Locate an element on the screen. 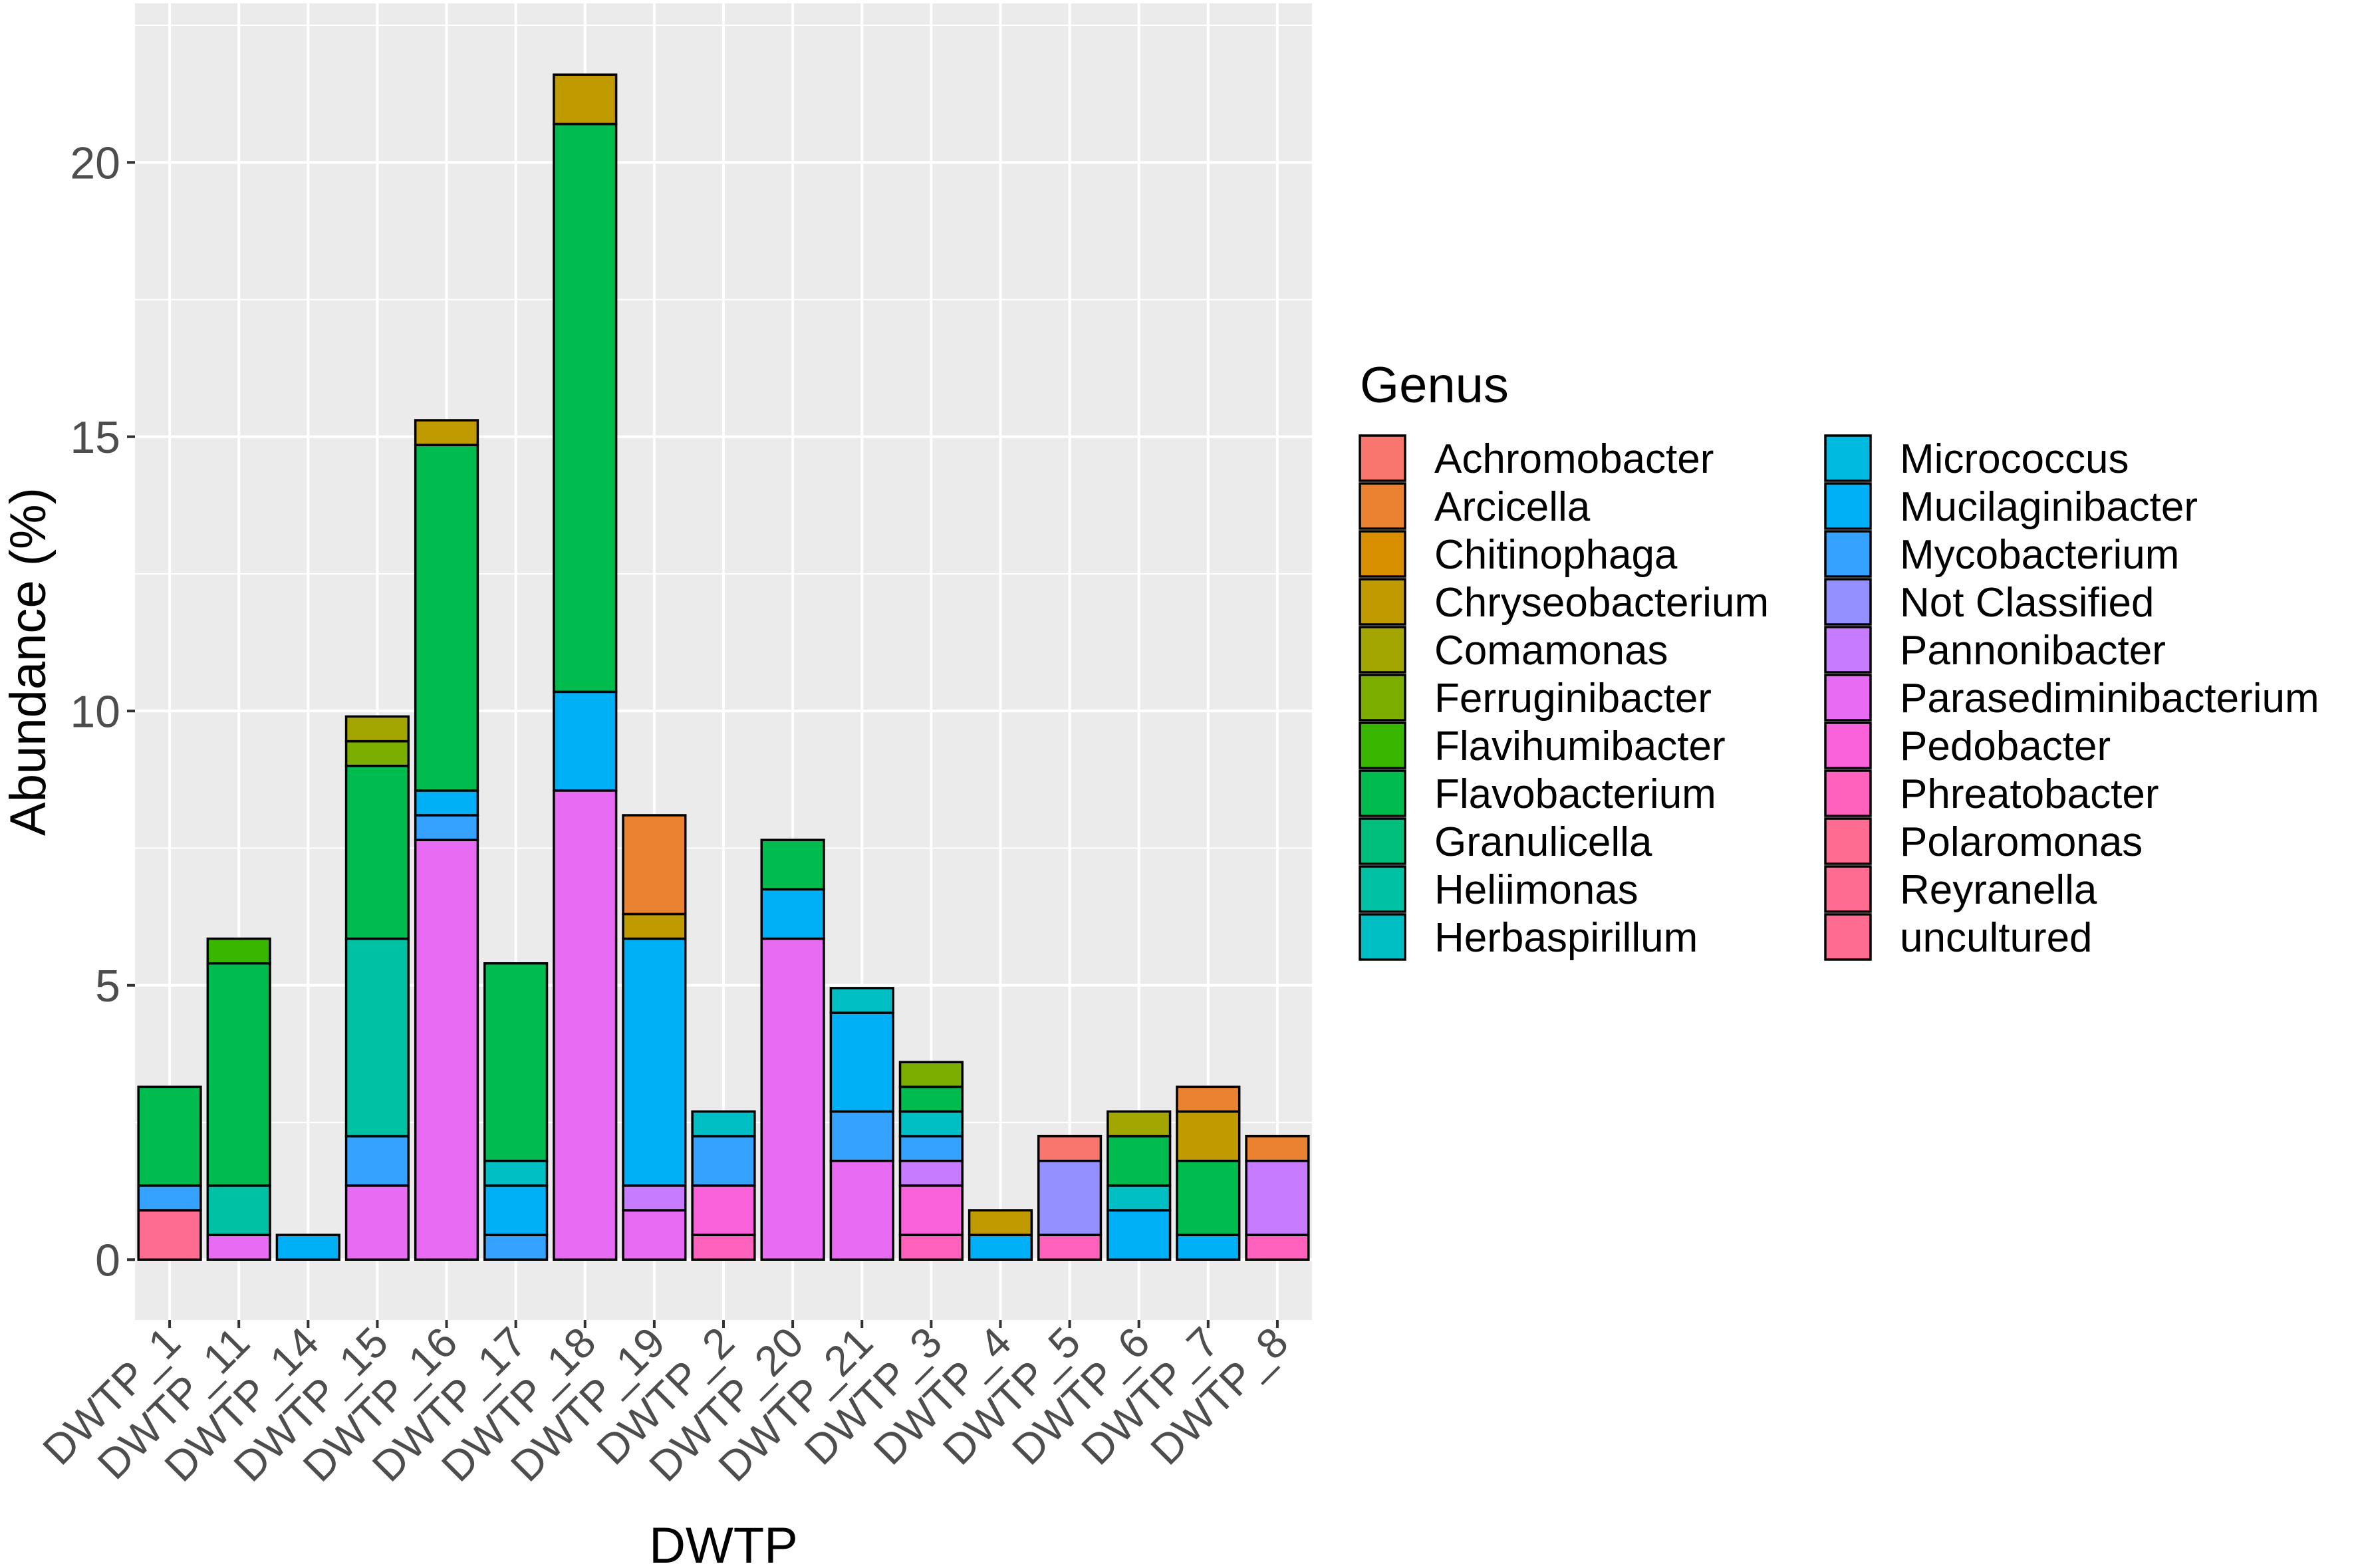 The height and width of the screenshot is (1568, 2354). y-tick-label: 15 is located at coordinates (95, 437).